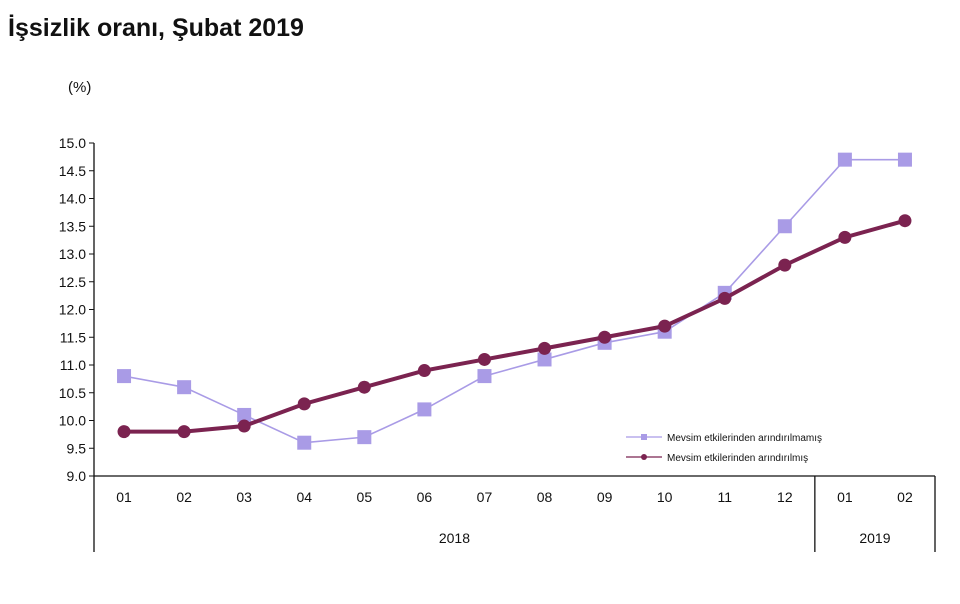 The width and height of the screenshot is (960, 604). What do you see at coordinates (425, 497) in the screenshot?
I see `x-tick-label: 06` at bounding box center [425, 497].